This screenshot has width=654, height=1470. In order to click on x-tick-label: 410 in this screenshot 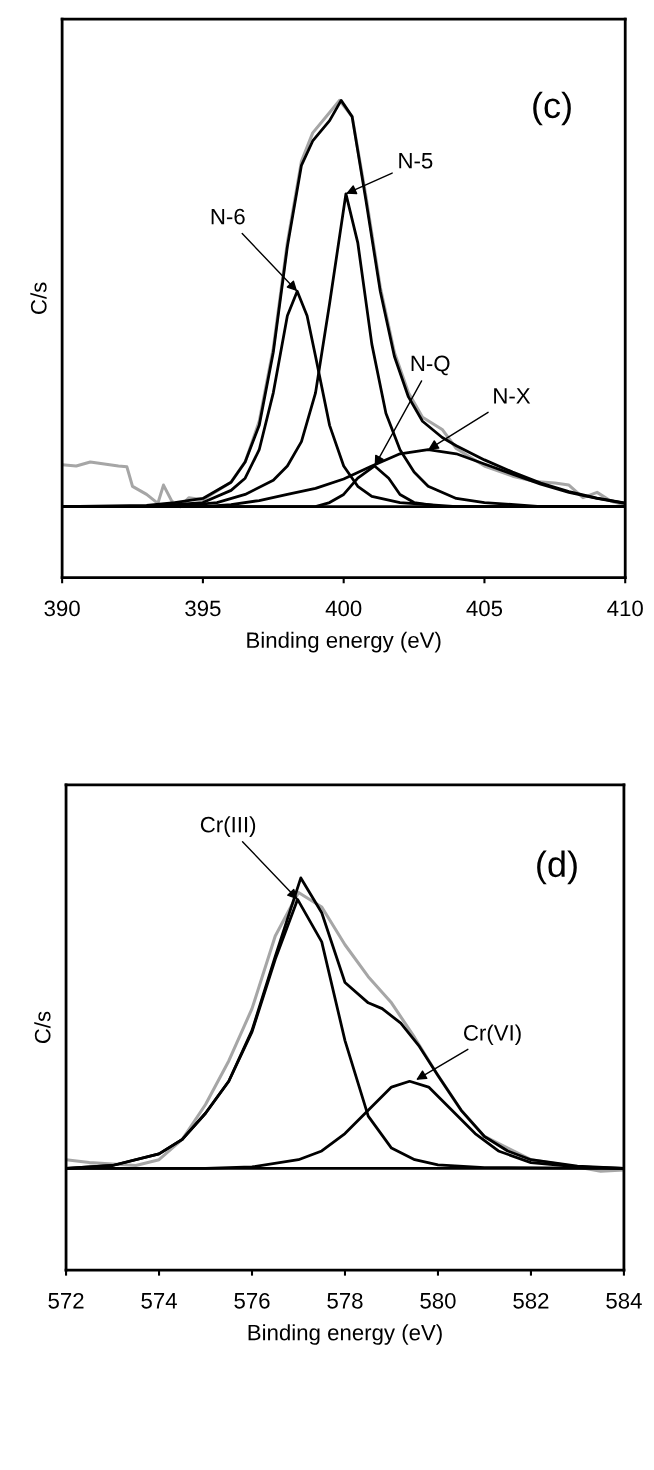, I will do `click(625, 608)`.